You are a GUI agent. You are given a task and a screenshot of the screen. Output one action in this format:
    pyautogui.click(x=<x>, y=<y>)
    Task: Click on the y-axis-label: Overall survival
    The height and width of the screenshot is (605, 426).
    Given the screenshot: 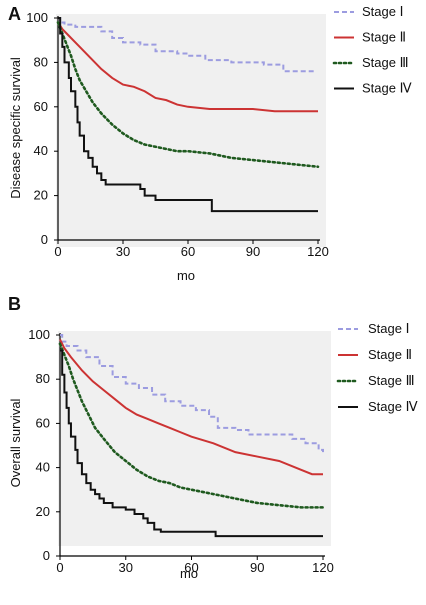 What is the action you would take?
    pyautogui.click(x=15, y=442)
    